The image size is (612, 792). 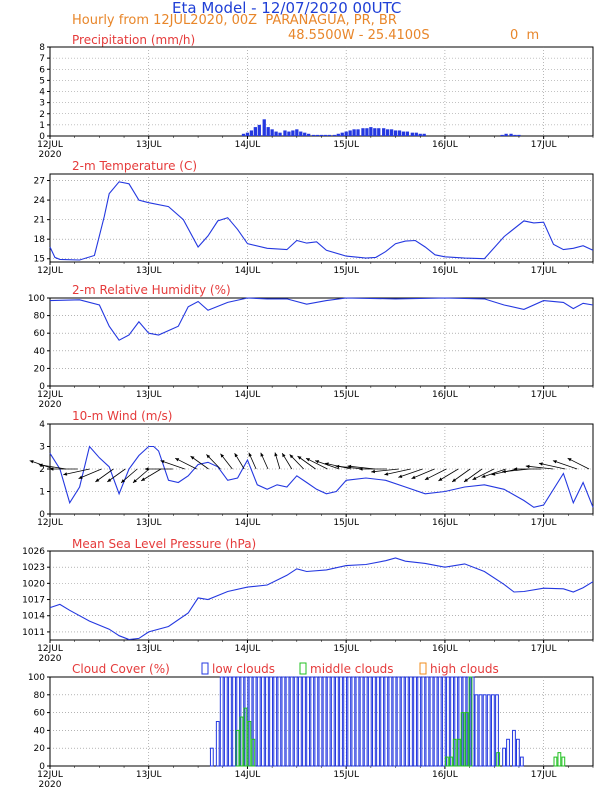 What do you see at coordinates (42, 126) in the screenshot?
I see `y-tick-label: 1` at bounding box center [42, 126].